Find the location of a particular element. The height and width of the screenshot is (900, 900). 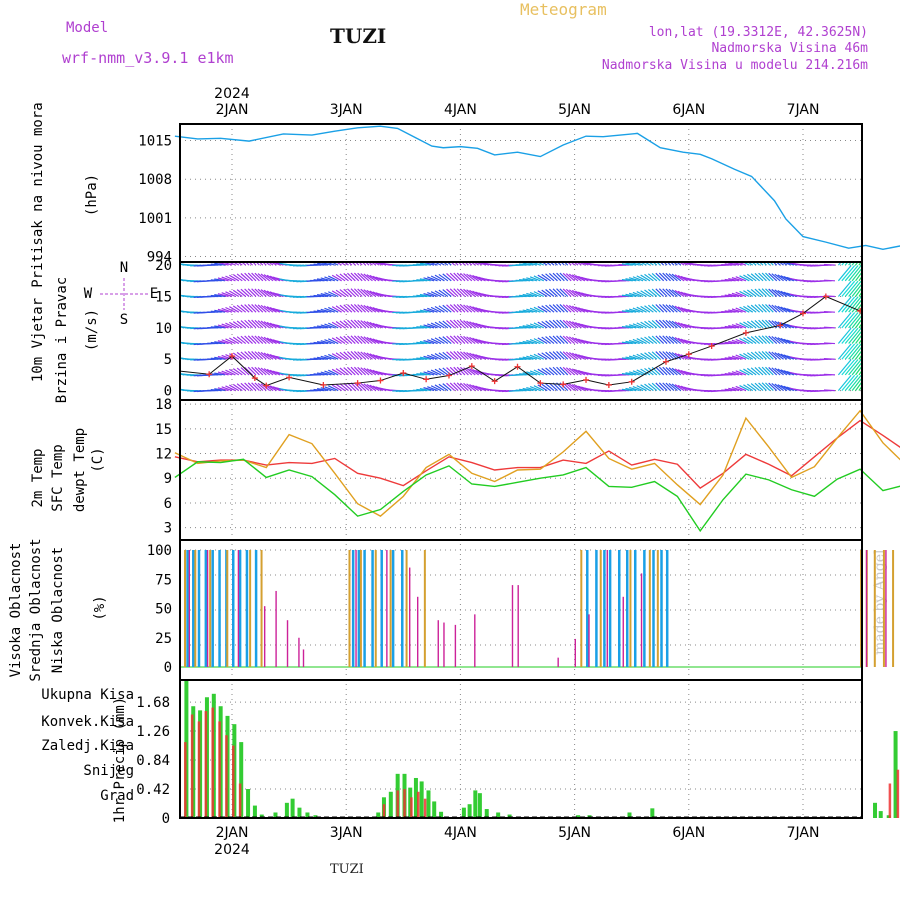

coordinates: lon,lat (19.3312E, 42.3625N) is located at coordinates (758, 32).